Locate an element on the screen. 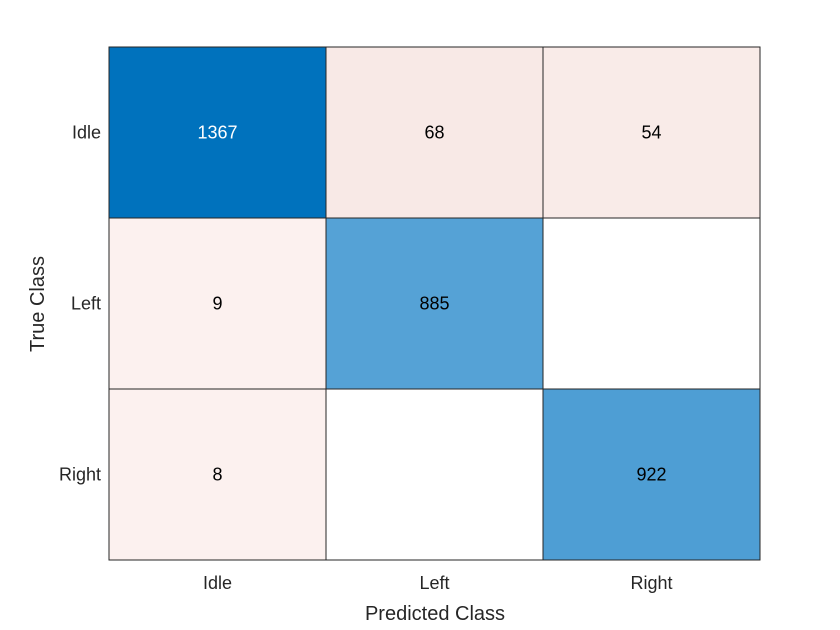 The image size is (840, 630). heatmap-cell-idle-idle is located at coordinates (217, 132).